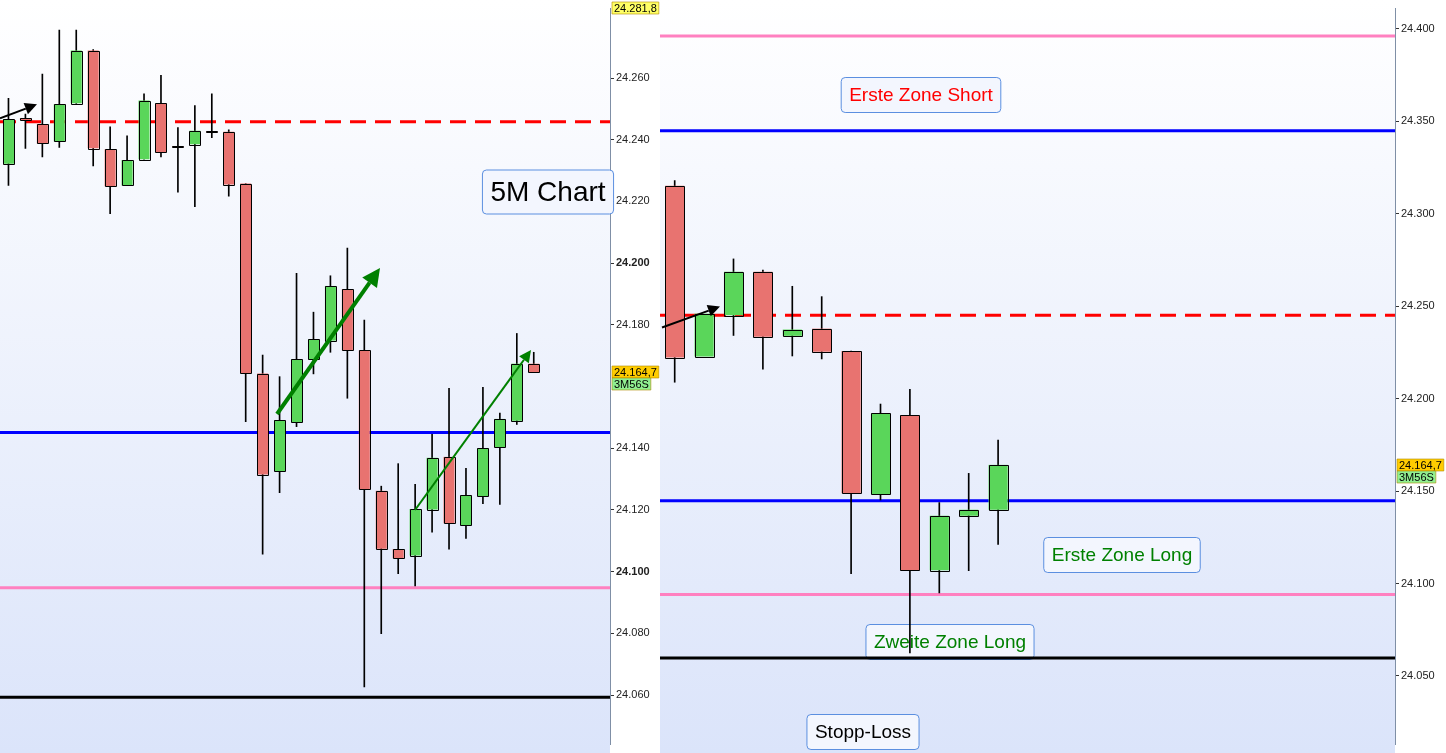 This screenshot has height=753, width=1446. I want to click on y-tick-label: 24.150, so click(1418, 490).